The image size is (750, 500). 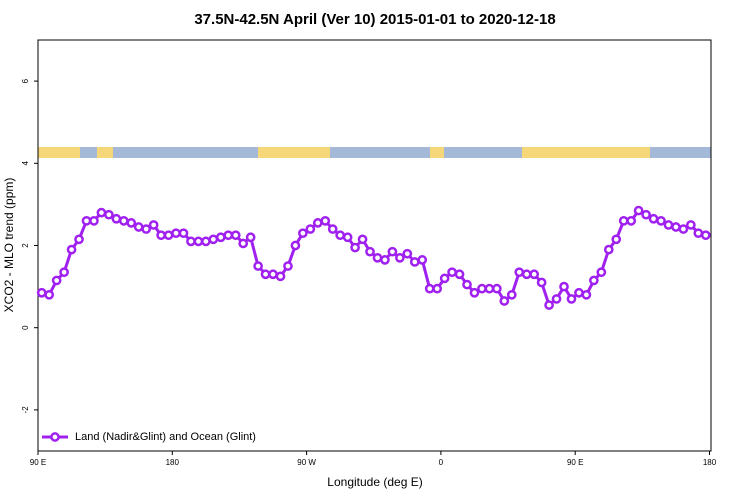 What do you see at coordinates (25, 80) in the screenshot?
I see `y-tick-label: 6` at bounding box center [25, 80].